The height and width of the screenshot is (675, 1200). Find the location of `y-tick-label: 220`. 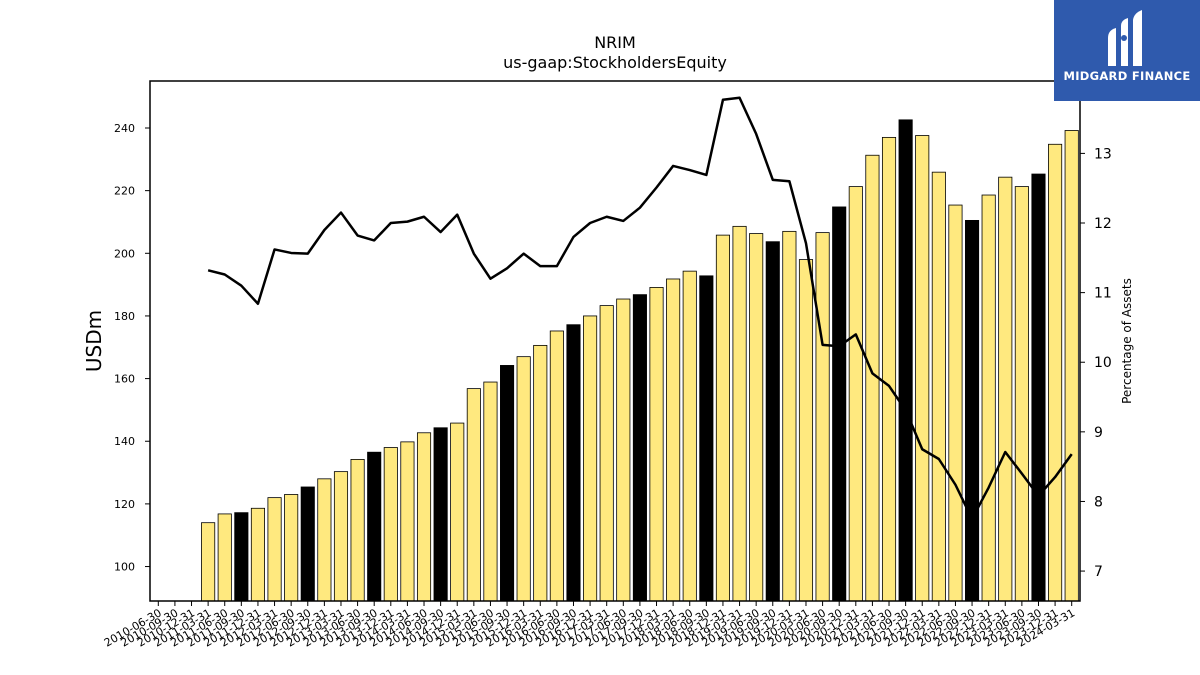

y-tick-label: 220 is located at coordinates (124, 191).